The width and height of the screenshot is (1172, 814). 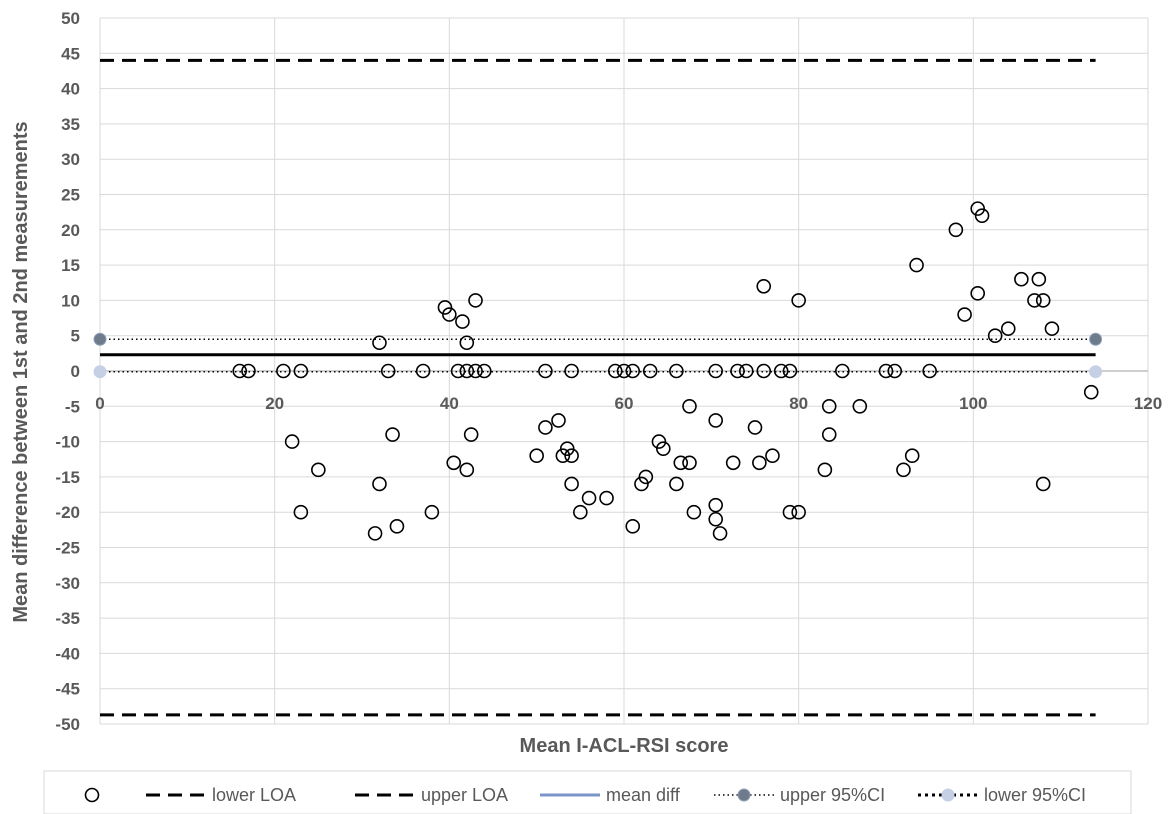 What do you see at coordinates (100, 339) in the screenshot?
I see `upper-95ci-marker` at bounding box center [100, 339].